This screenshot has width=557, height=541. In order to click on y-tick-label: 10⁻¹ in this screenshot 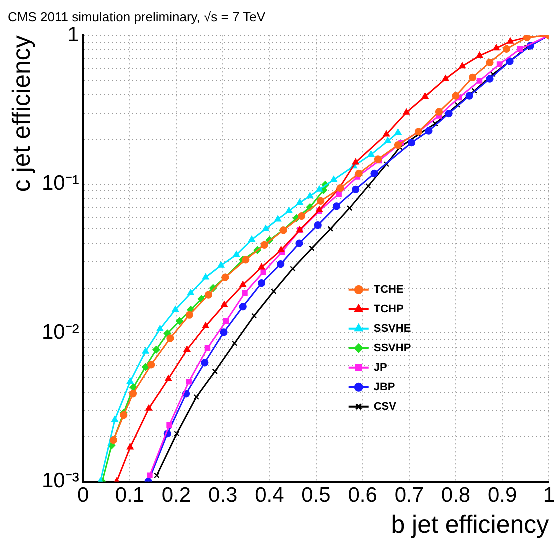, I will do `click(61, 184)`.